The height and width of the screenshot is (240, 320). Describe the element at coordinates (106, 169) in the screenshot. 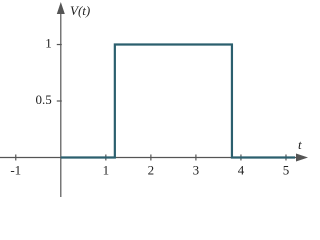

I see `x-tick-label: 1` at that location.